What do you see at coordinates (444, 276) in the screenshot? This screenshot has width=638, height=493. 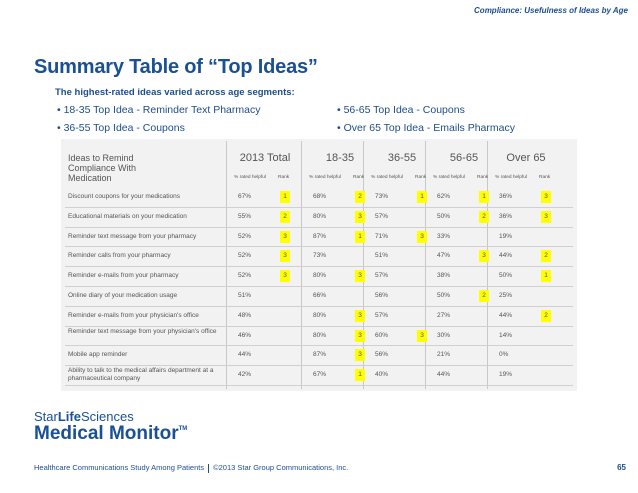 I see `table-cell-percent: 38%` at bounding box center [444, 276].